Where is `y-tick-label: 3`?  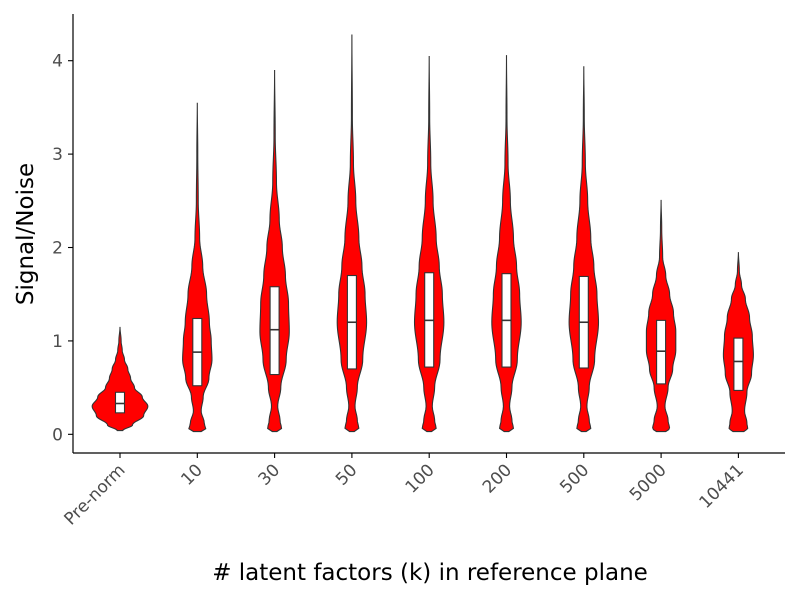
y-tick-label: 3 is located at coordinates (57, 155).